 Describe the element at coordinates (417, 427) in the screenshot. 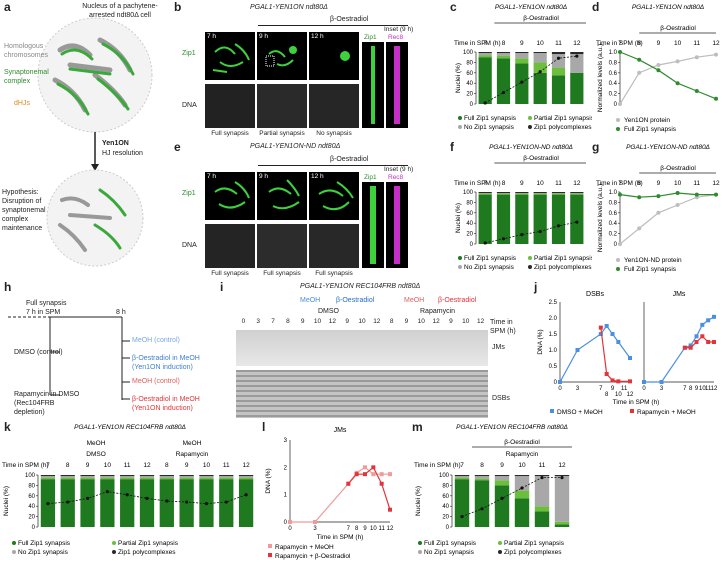

I see `panel-letter-m: m` at that location.